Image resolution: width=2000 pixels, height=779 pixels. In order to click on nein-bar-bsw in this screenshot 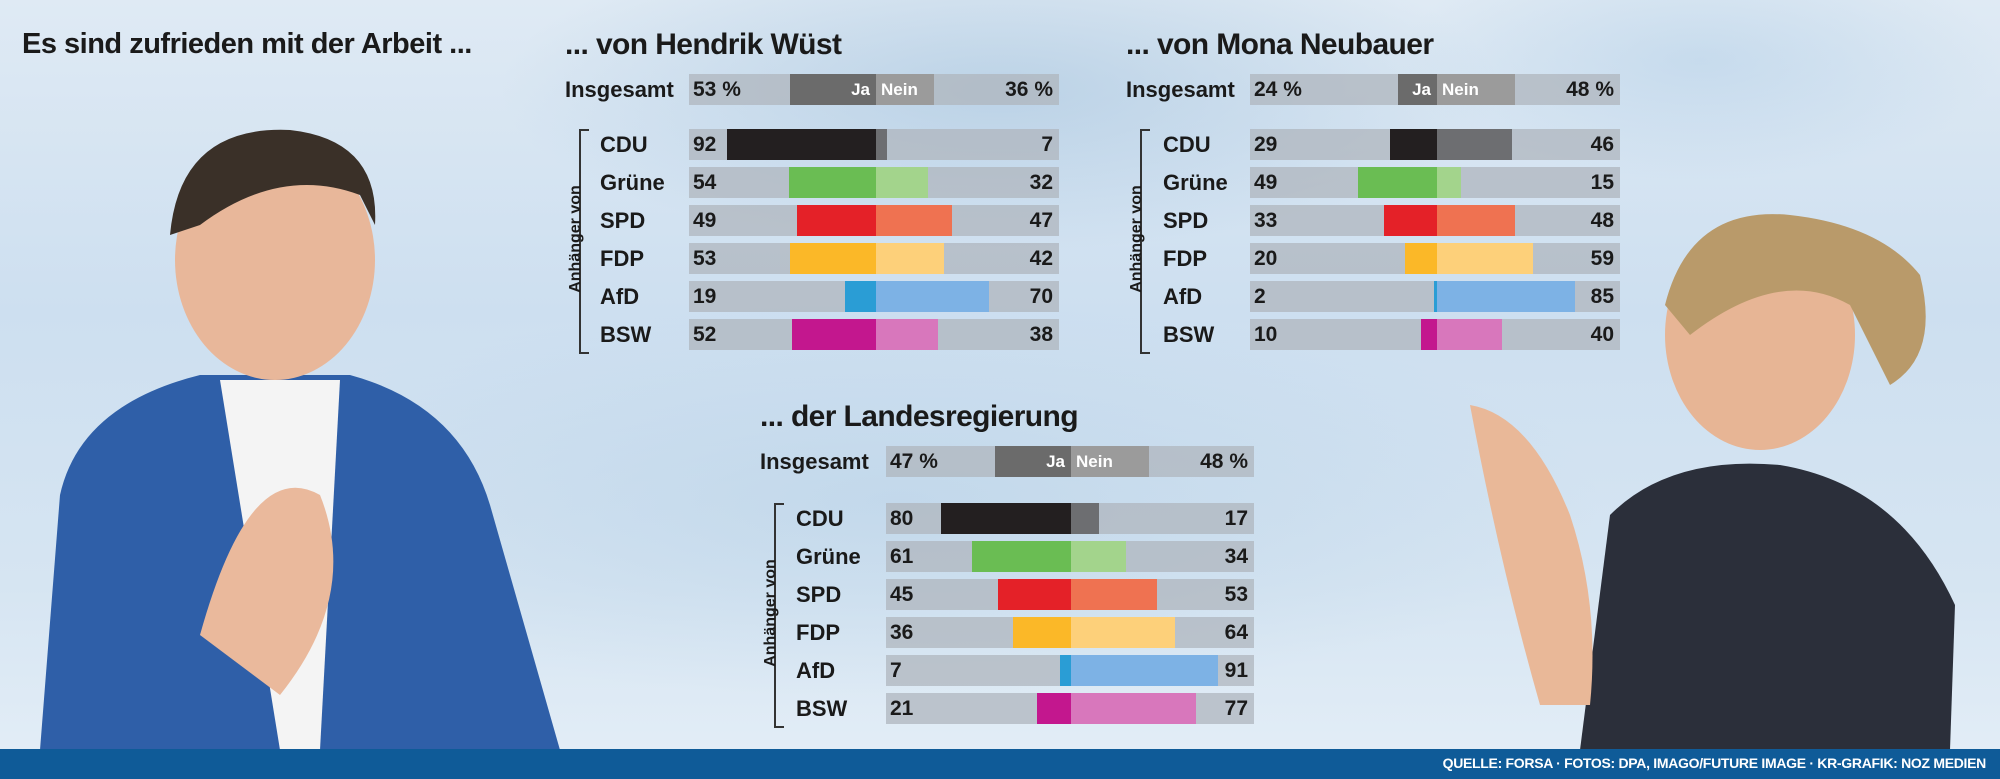, I will do `click(1469, 334)`.